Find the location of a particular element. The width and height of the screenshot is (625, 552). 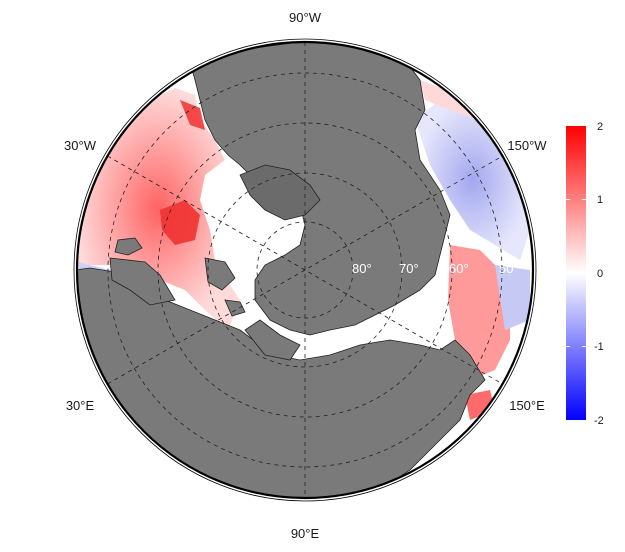

siberian-coast is located at coordinates (272, 340).